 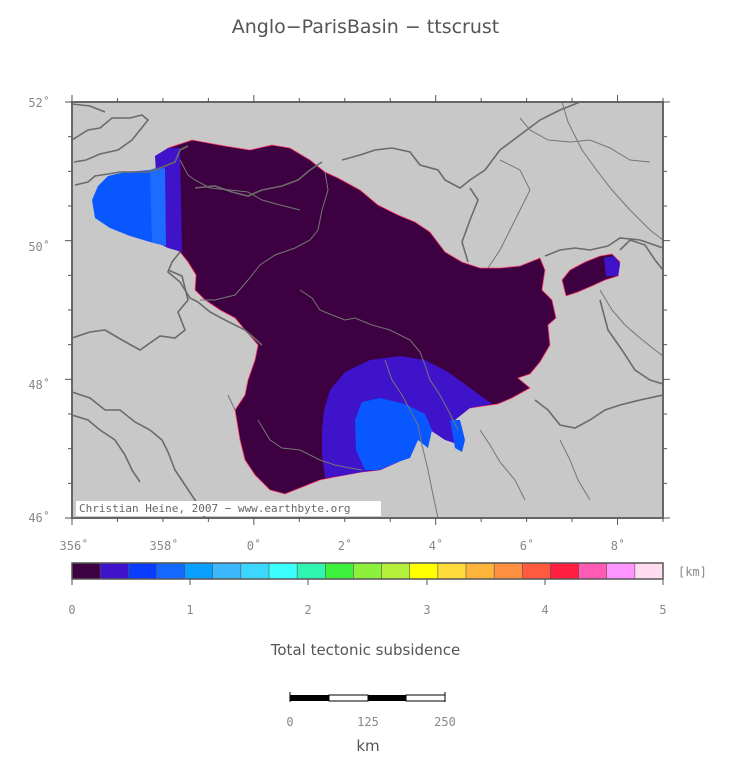 What do you see at coordinates (457, 436) in the screenshot?
I see `south-east-light-patch` at bounding box center [457, 436].